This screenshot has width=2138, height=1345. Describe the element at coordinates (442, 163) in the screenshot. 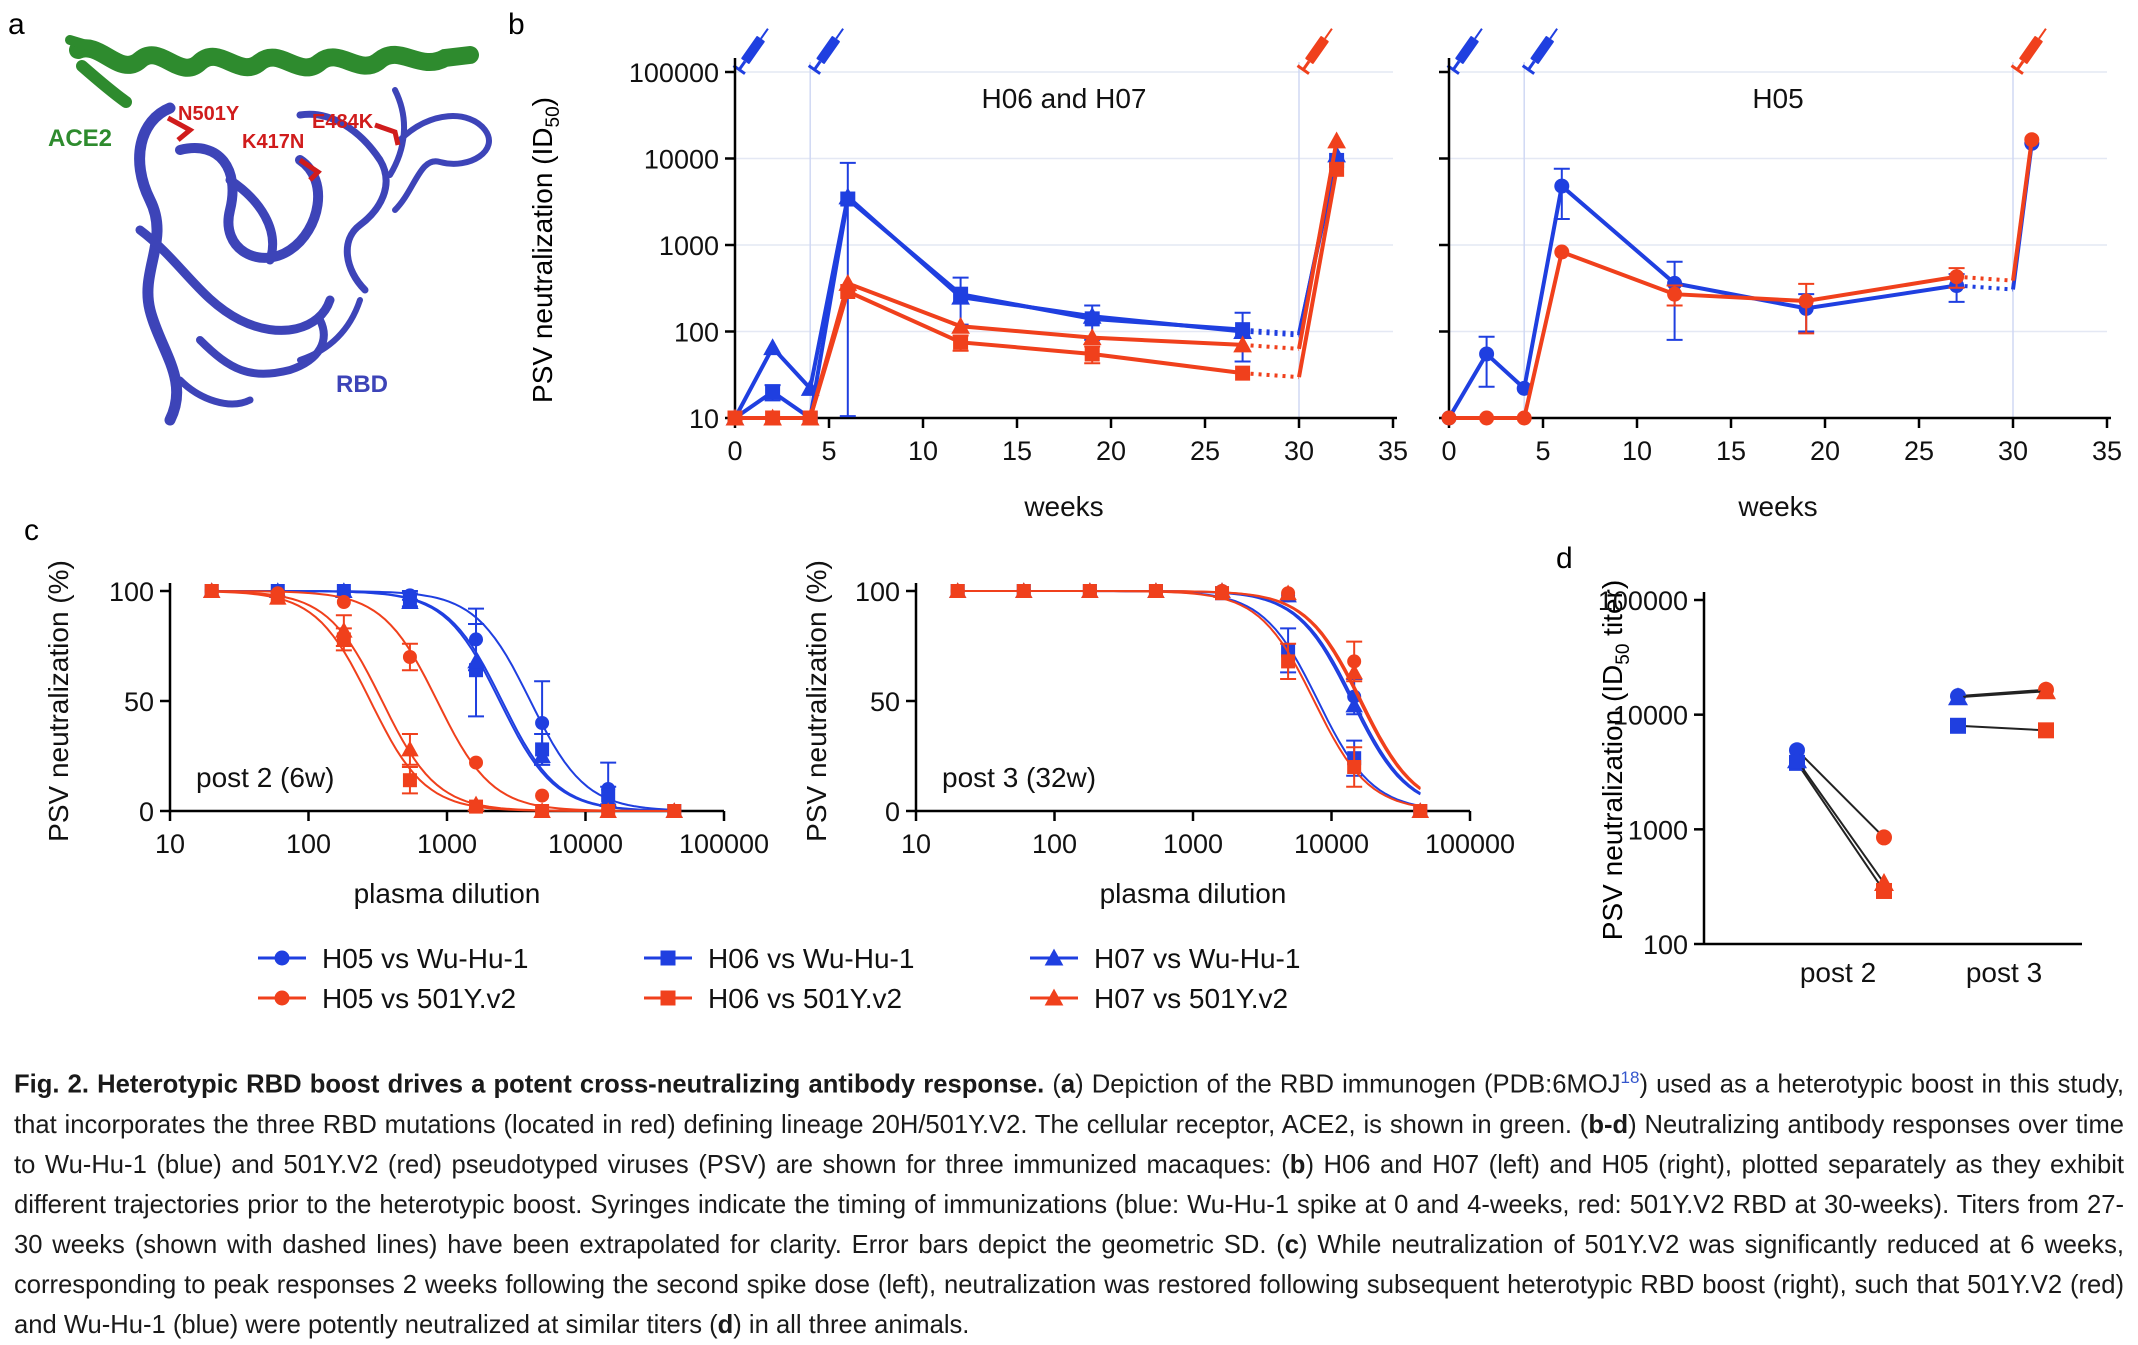

I see `rbd-loop` at that location.